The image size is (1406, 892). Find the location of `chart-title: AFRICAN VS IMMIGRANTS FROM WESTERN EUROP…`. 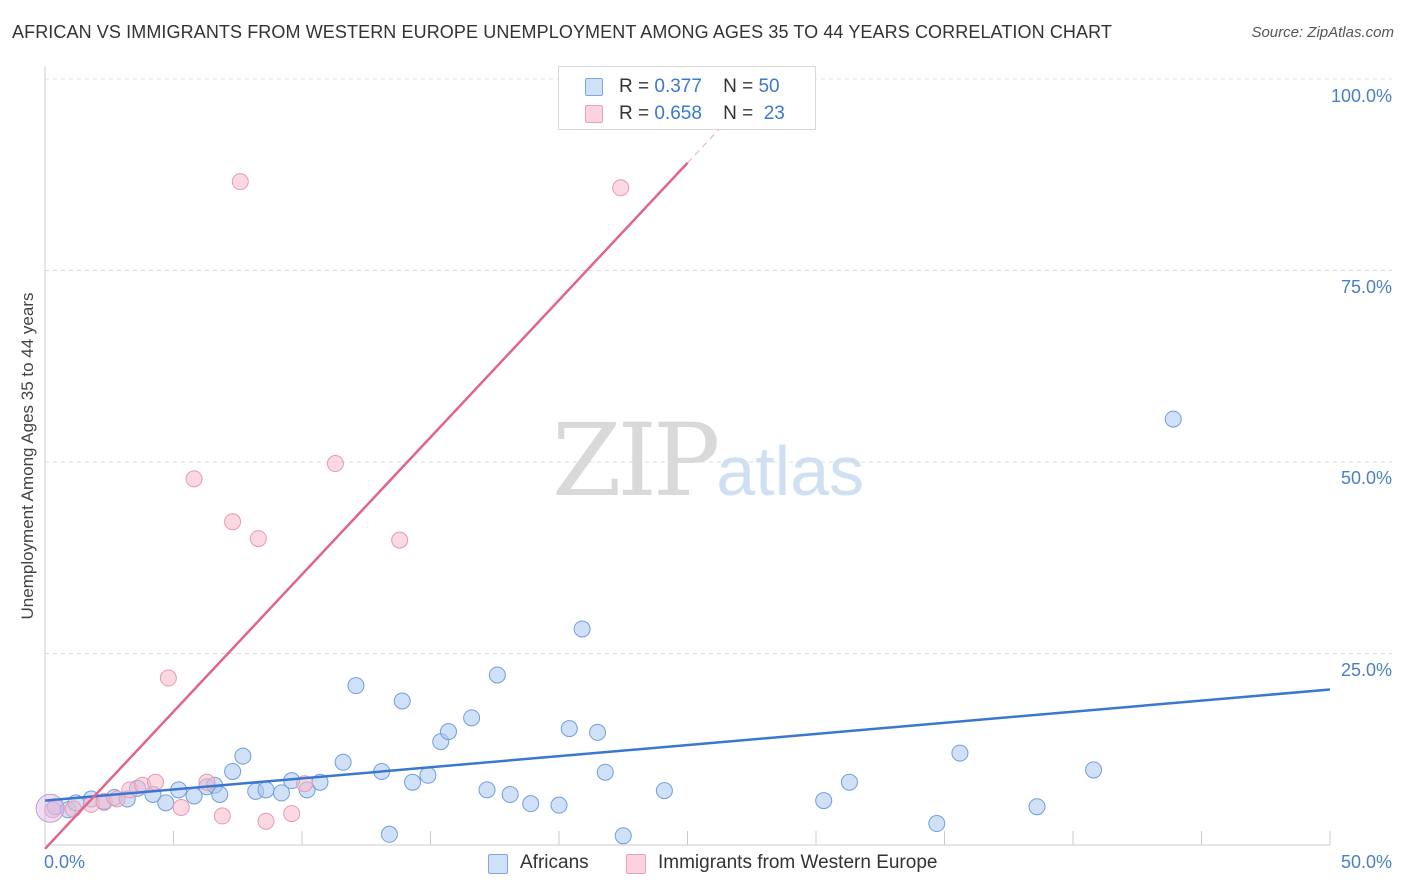

chart-title: AFRICAN VS IMMIGRANTS FROM WESTERN EUROP… is located at coordinates (562, 32).